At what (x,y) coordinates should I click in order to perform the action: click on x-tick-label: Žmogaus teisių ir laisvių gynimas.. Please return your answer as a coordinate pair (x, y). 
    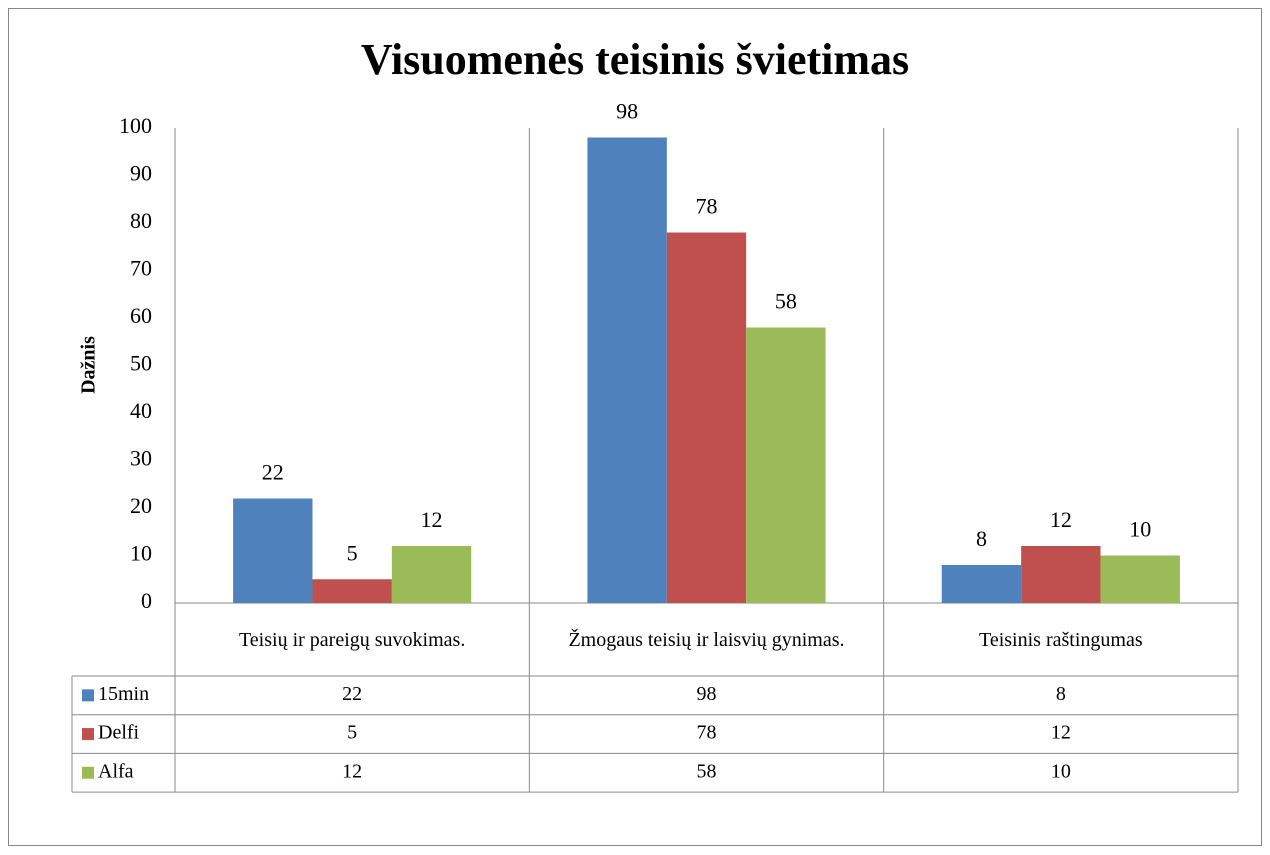
    Looking at the image, I should click on (706, 639).